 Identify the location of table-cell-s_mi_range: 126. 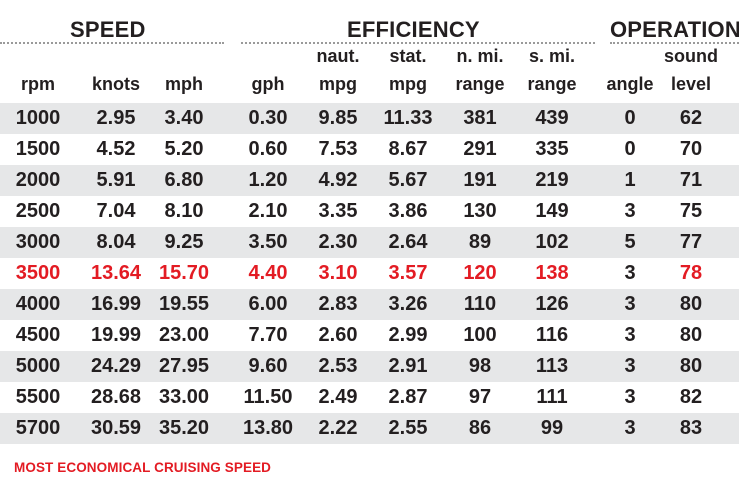
(552, 304).